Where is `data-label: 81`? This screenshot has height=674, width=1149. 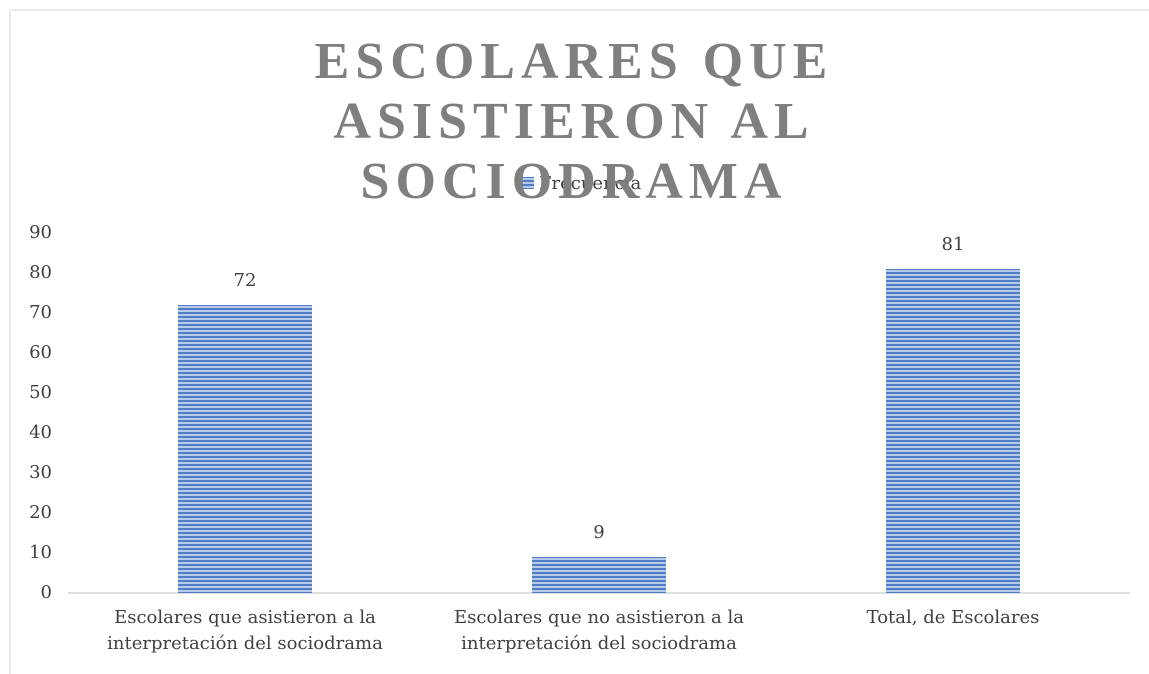
data-label: 81 is located at coordinates (953, 244).